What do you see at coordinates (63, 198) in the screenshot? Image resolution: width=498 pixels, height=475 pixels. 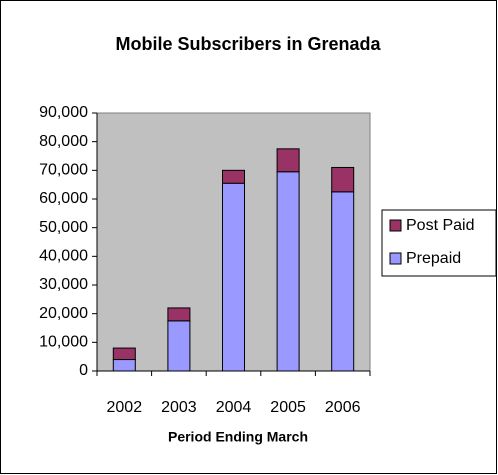 I see `y-tick-label: 60,000` at bounding box center [63, 198].